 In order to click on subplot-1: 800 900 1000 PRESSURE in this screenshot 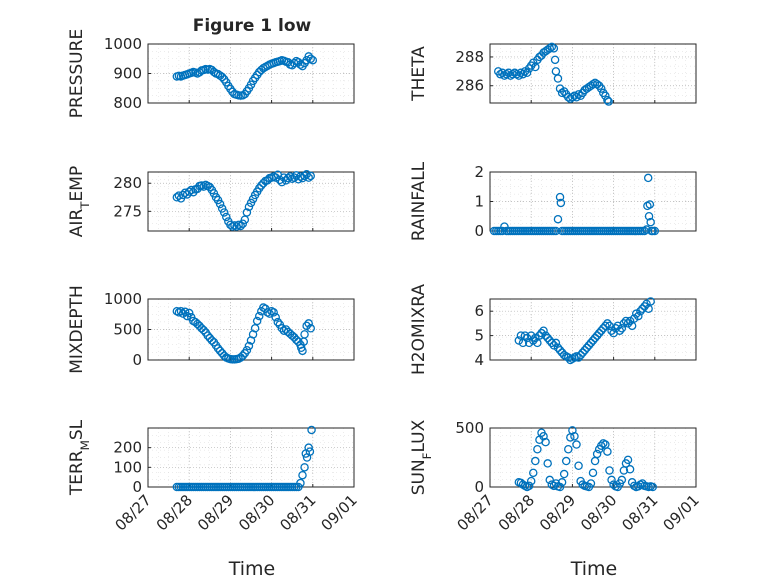, I will do `click(211, 73)`.